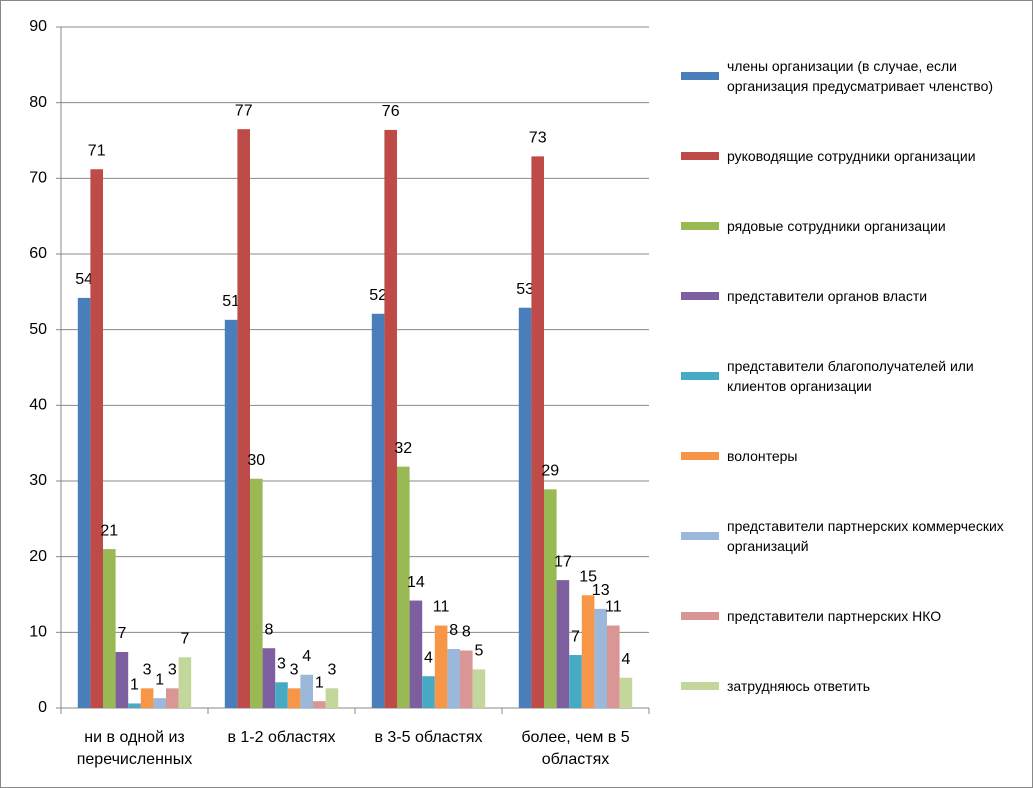 Image resolution: width=1033 pixels, height=788 pixels. Describe the element at coordinates (428, 737) in the screenshot. I see `x-tick-label: в 3-5 областях` at that location.